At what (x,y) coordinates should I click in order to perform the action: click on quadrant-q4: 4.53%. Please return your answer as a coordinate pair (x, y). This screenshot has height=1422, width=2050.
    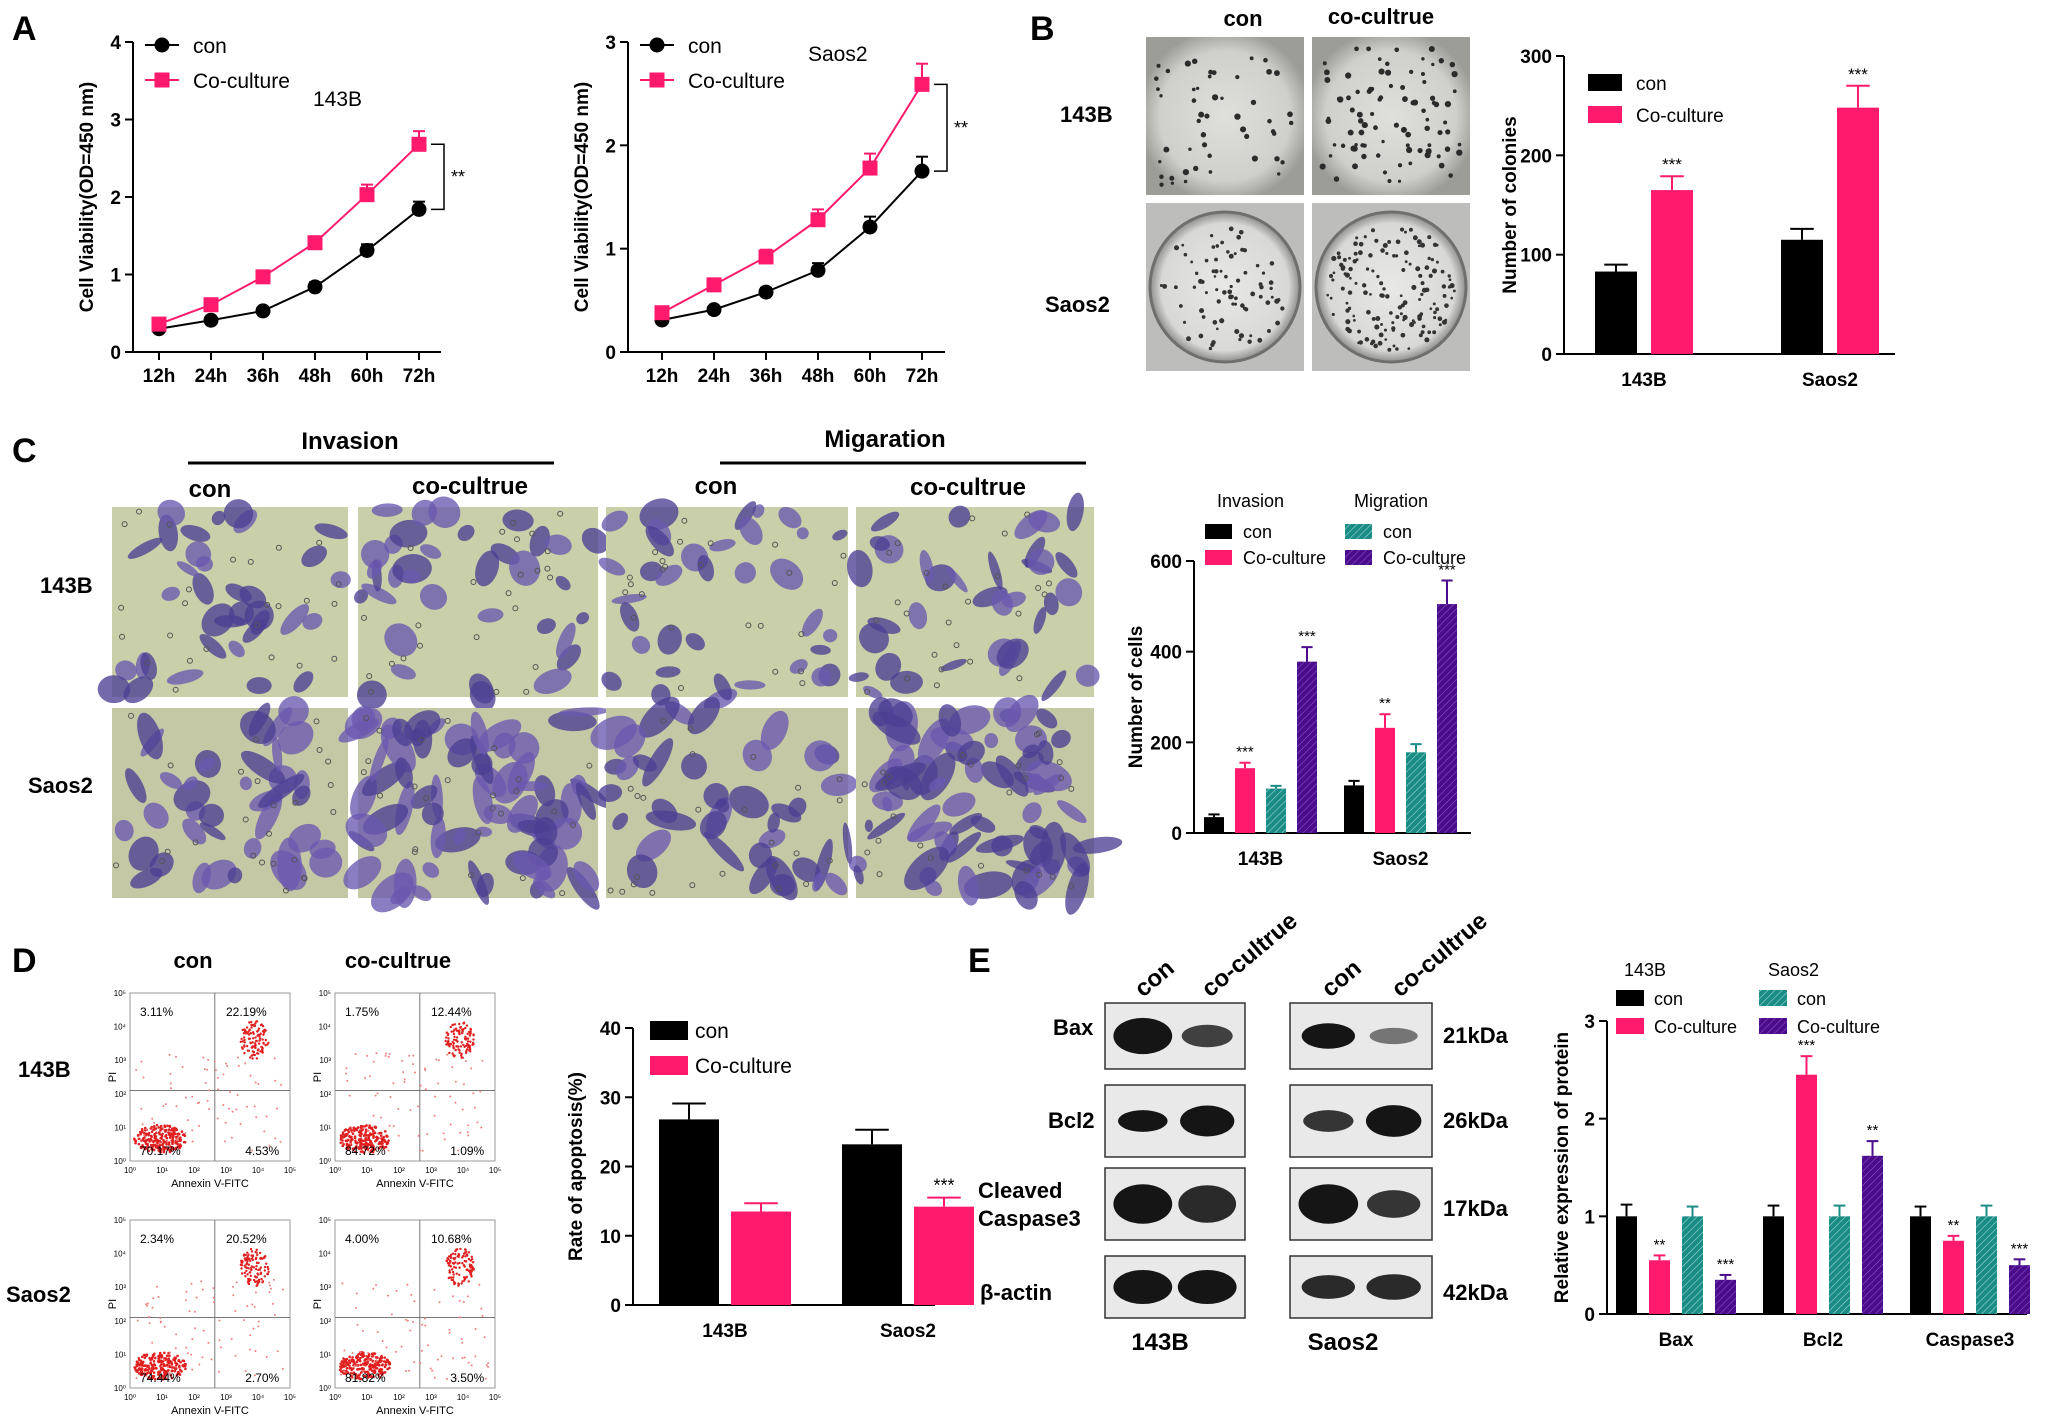
    Looking at the image, I should click on (262, 1151).